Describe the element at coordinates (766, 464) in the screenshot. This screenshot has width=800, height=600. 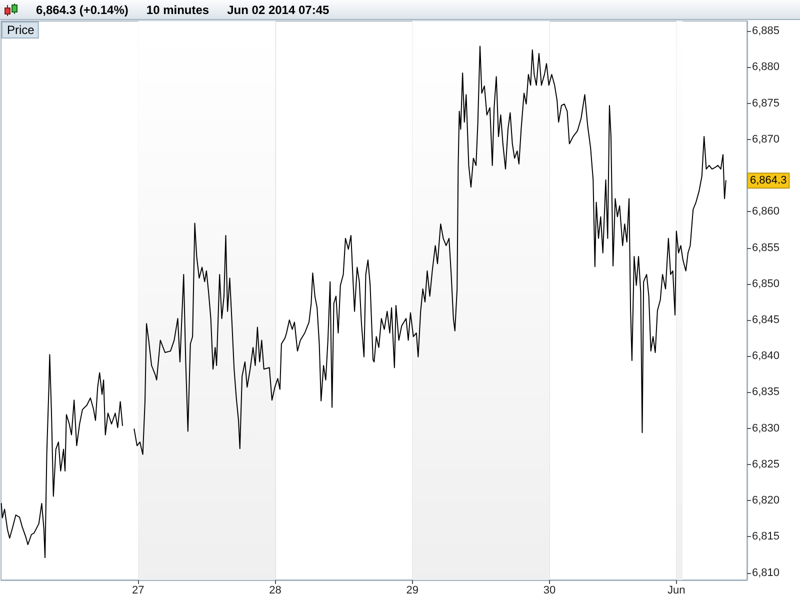
I see `y-tick-label: 6,825` at that location.